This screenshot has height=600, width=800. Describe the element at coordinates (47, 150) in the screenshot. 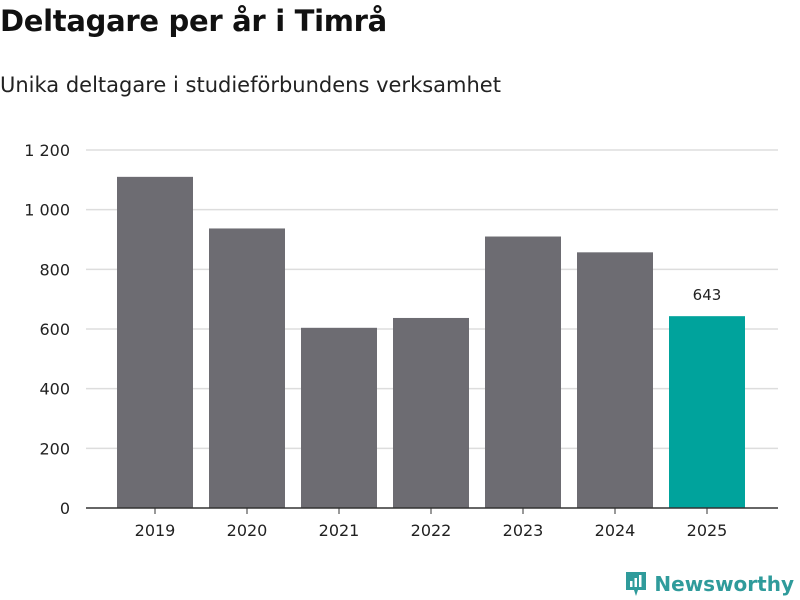

I see `y-tick-label-1200: 1 200` at that location.